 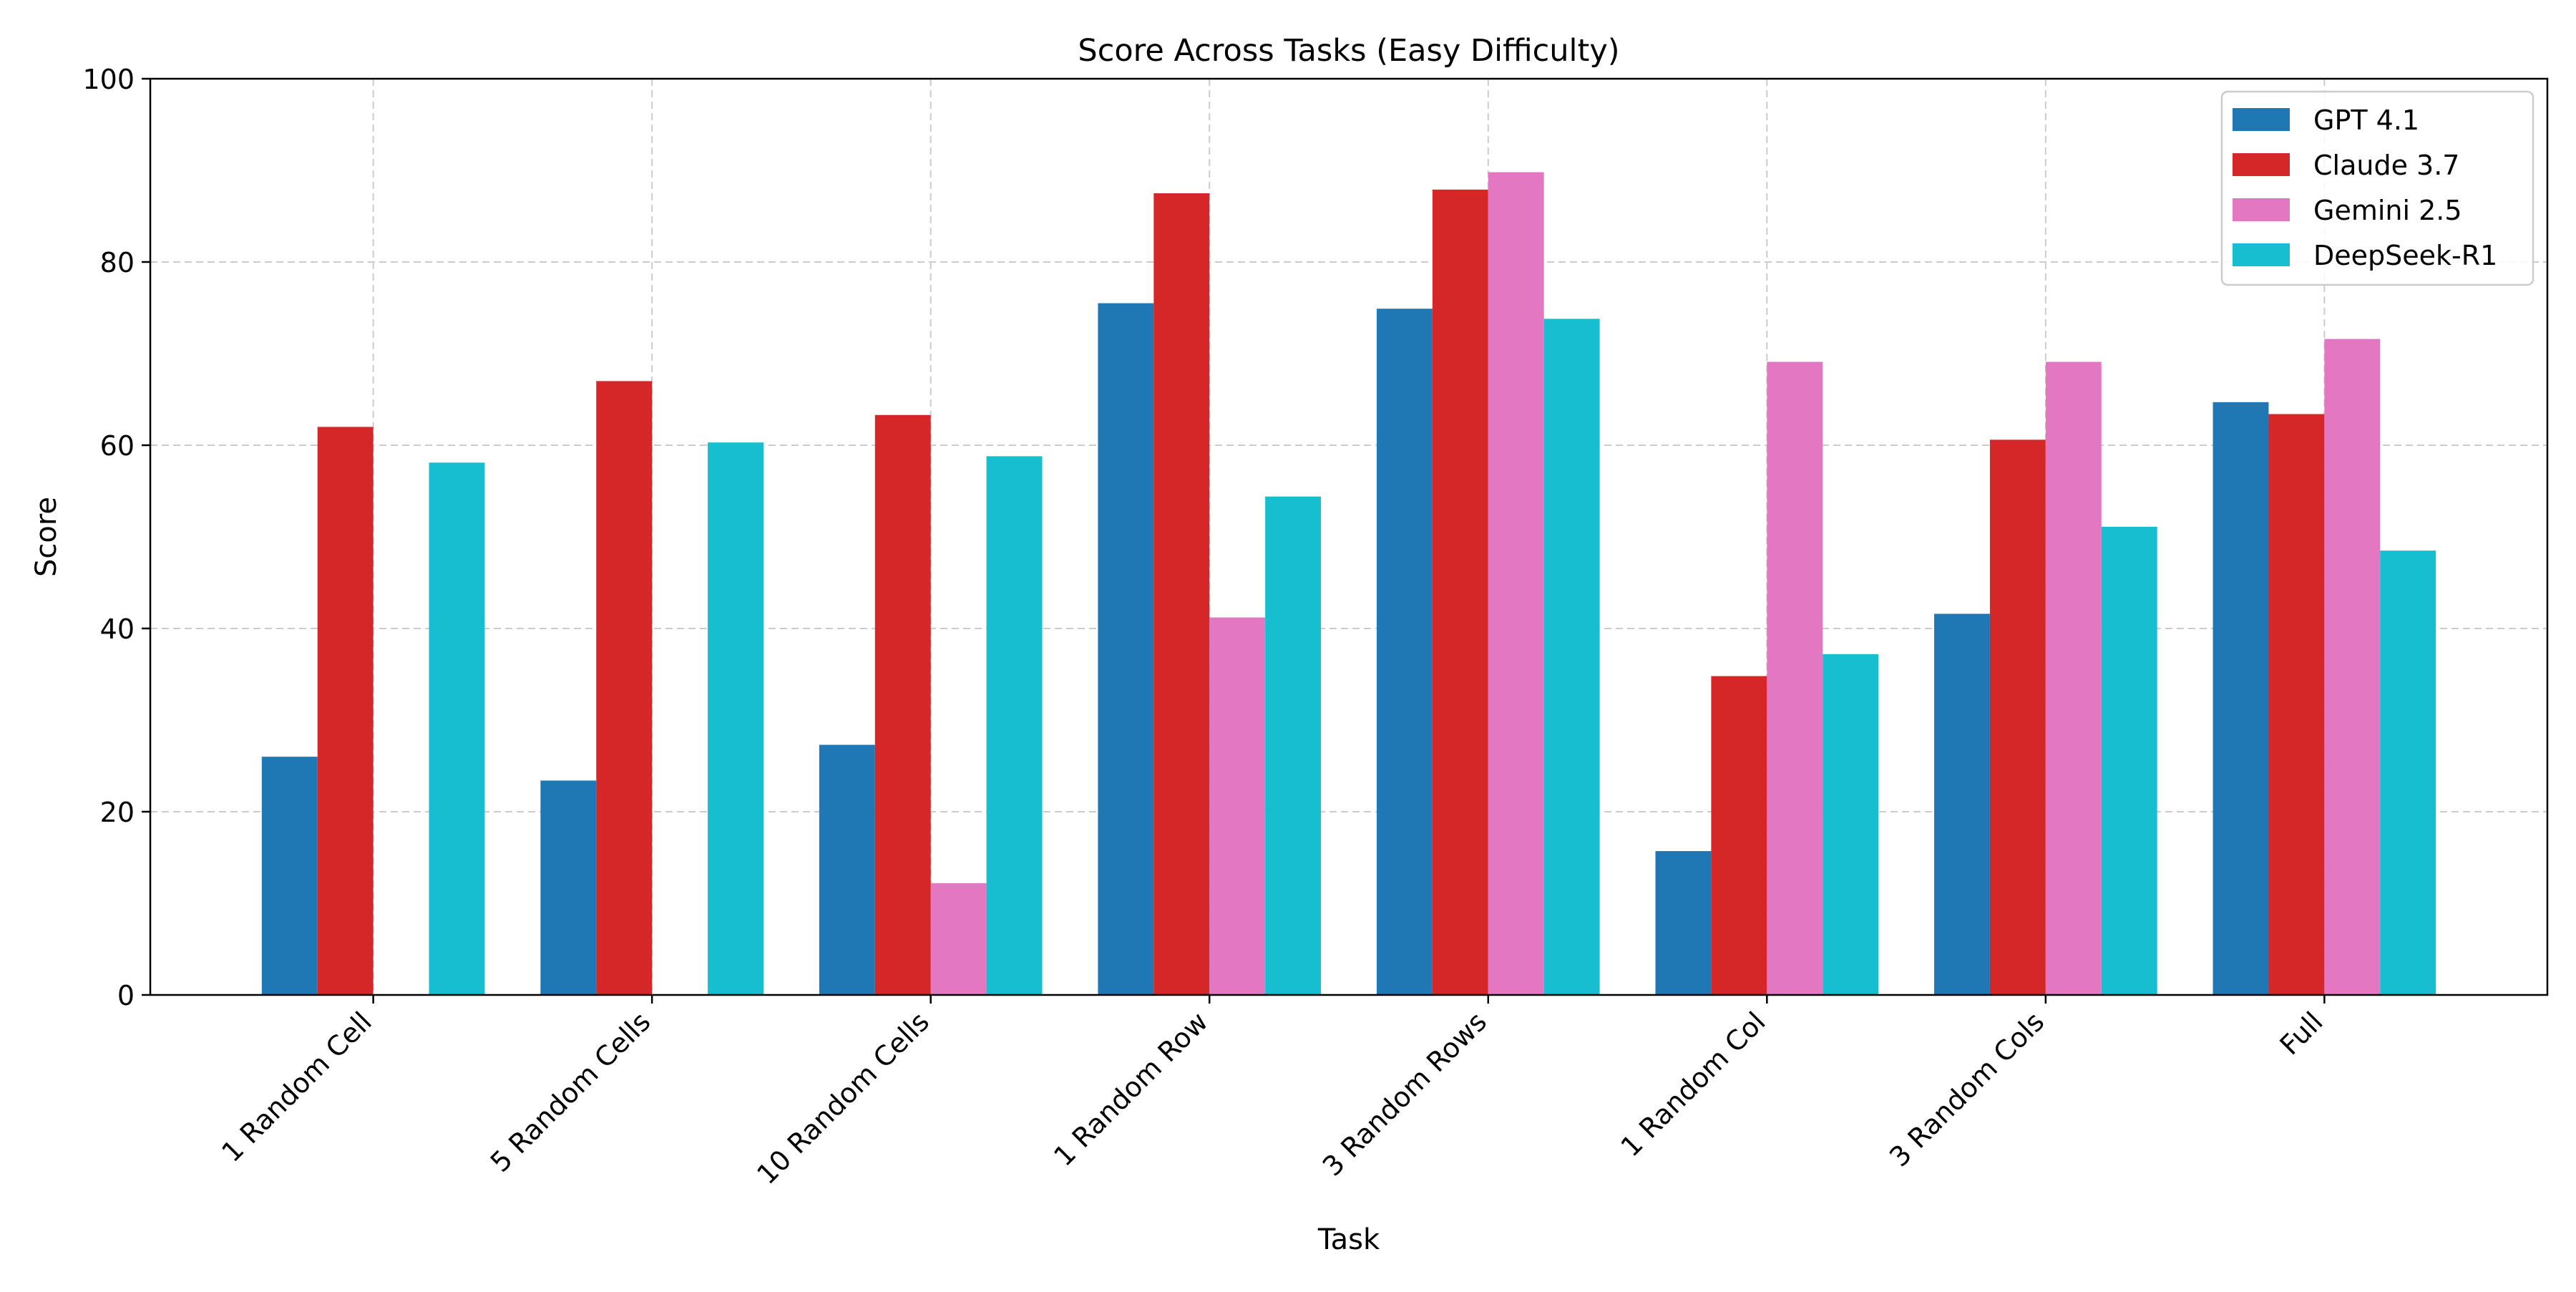 I want to click on y-tick-label: 40, so click(x=117, y=629).